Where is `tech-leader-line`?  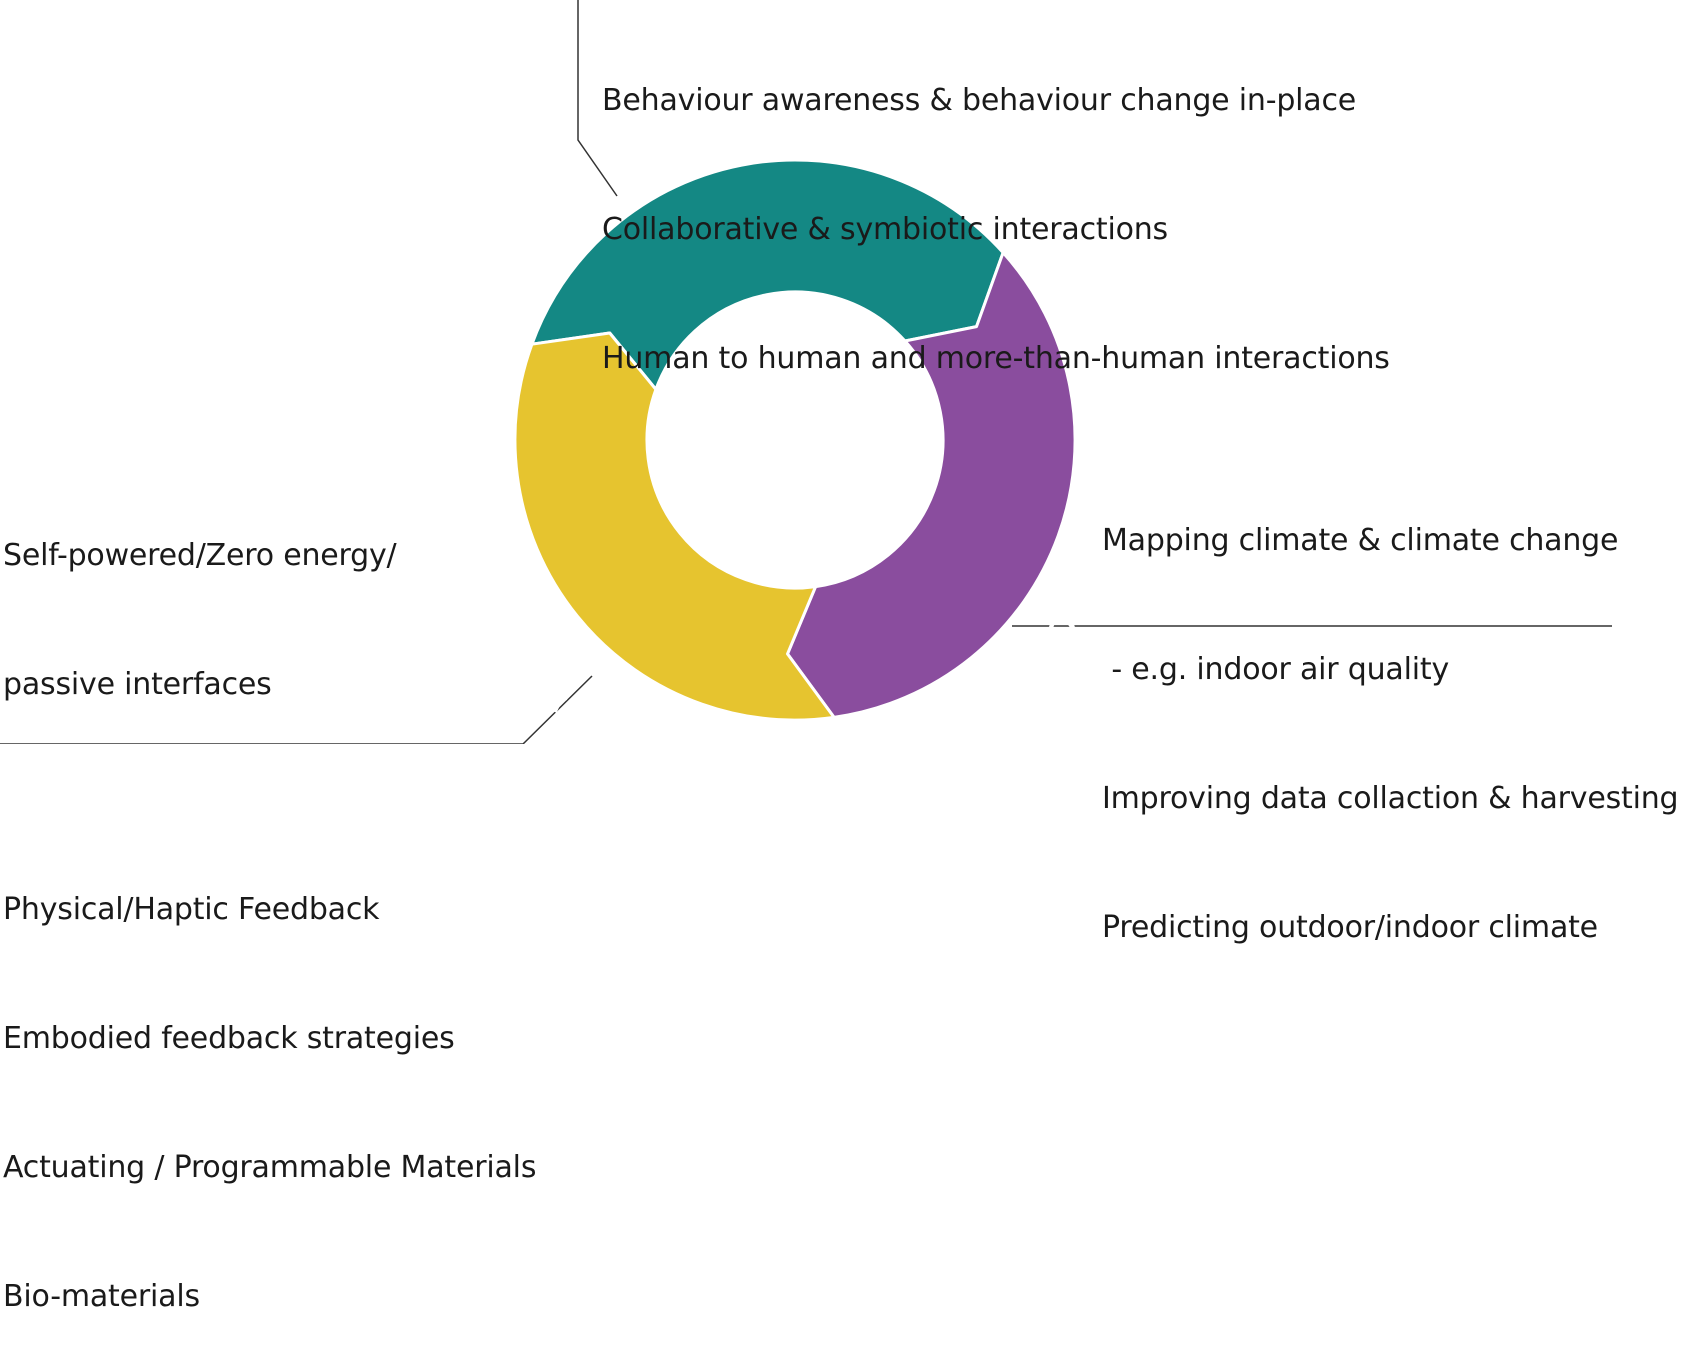 tech-leader-line is located at coordinates (296, 709).